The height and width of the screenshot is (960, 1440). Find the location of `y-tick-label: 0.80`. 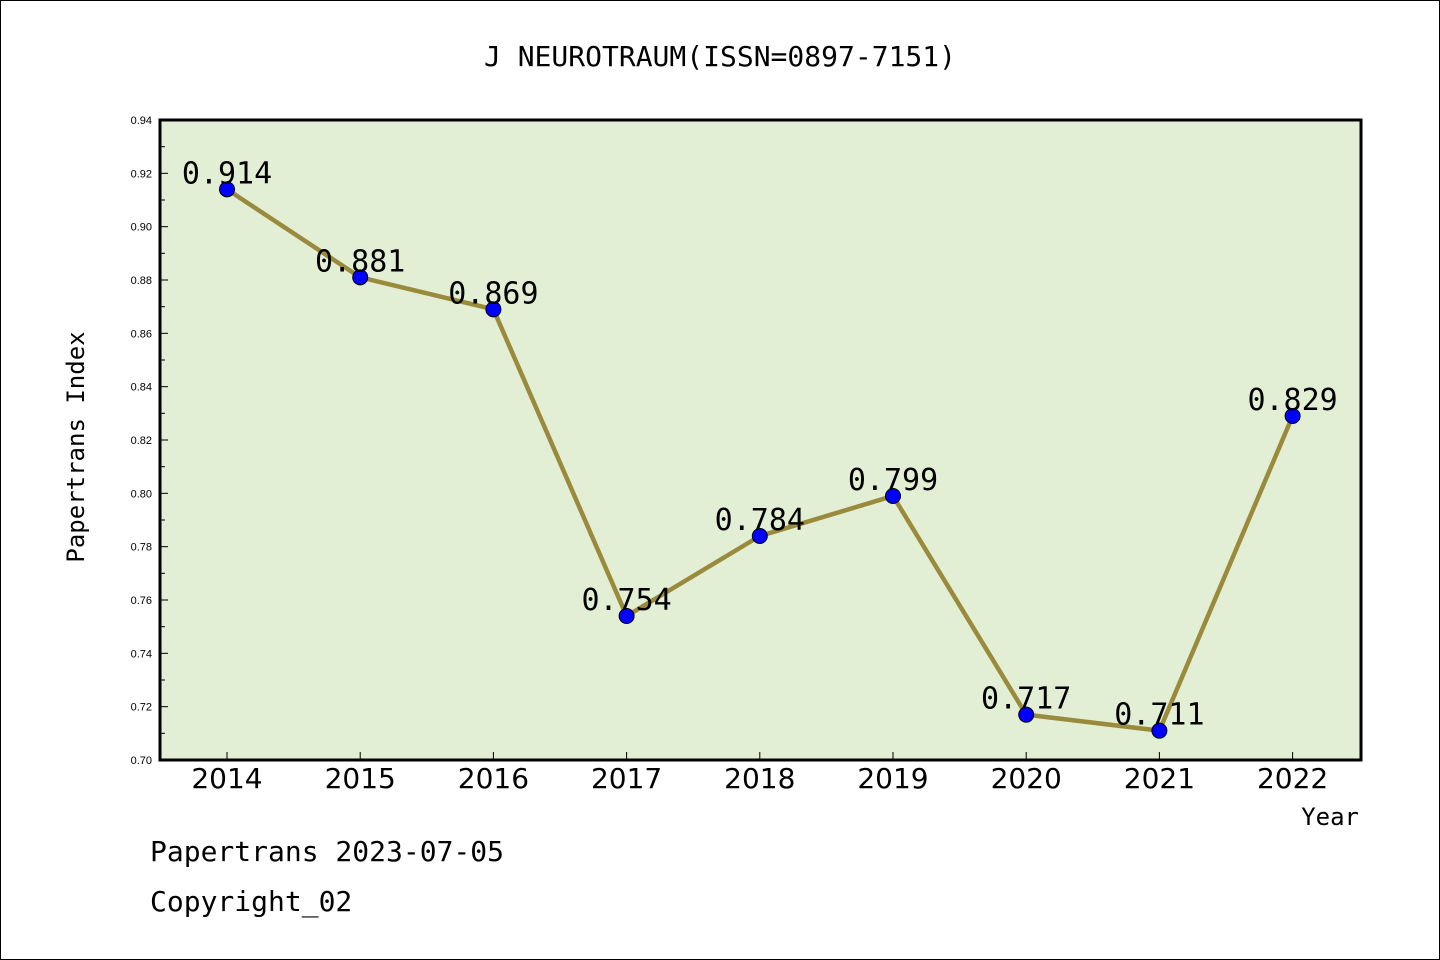

y-tick-label: 0.80 is located at coordinates (141, 494).